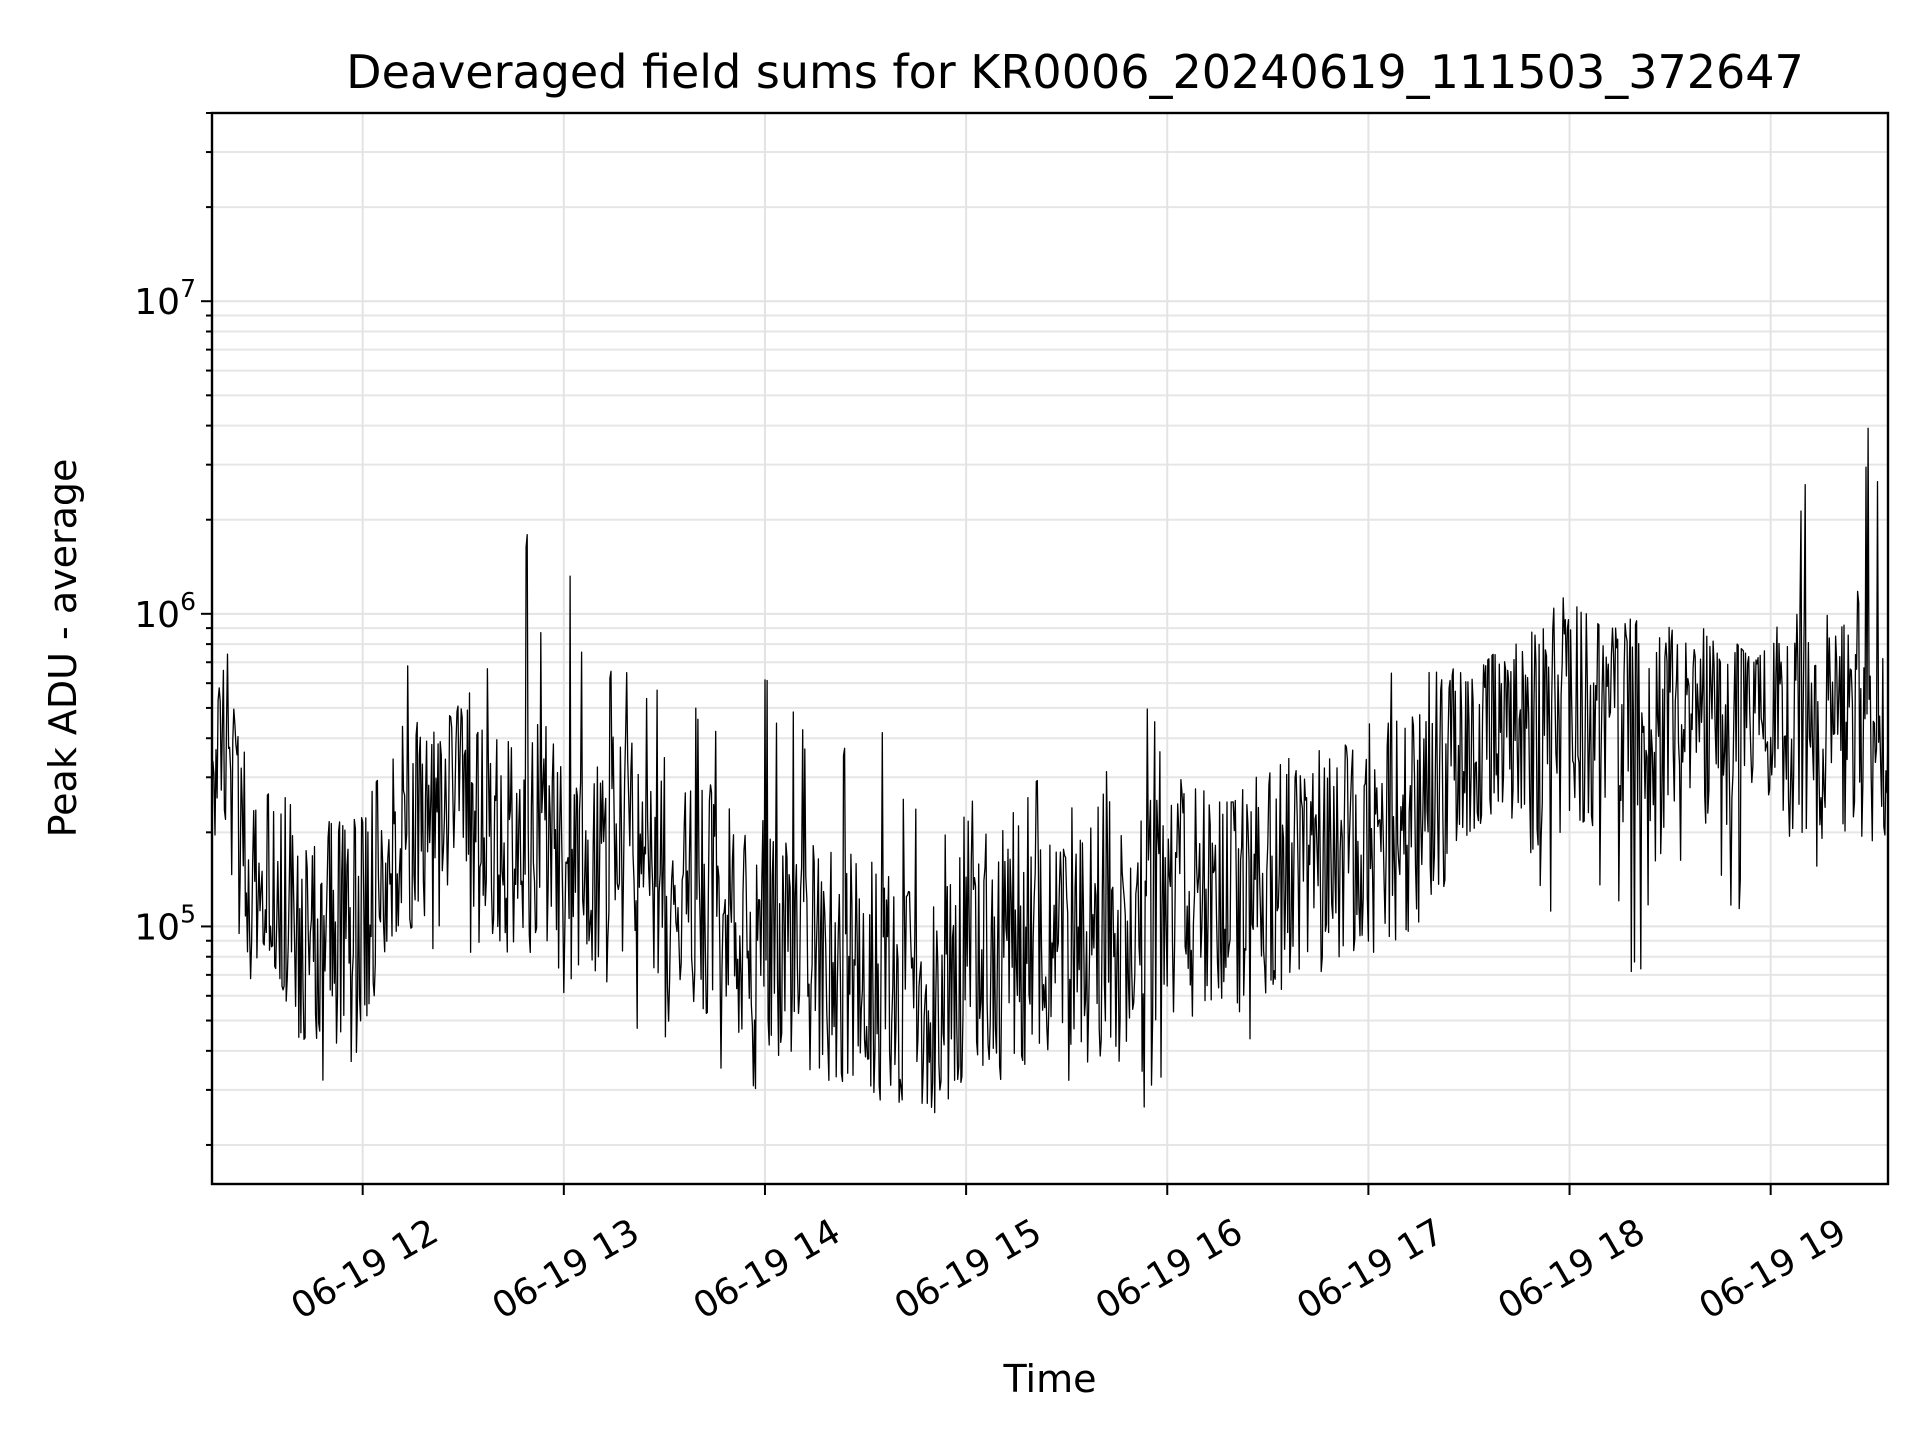  What do you see at coordinates (1571, 1269) in the screenshot?
I see `x-tick-label: 06-19 18` at bounding box center [1571, 1269].